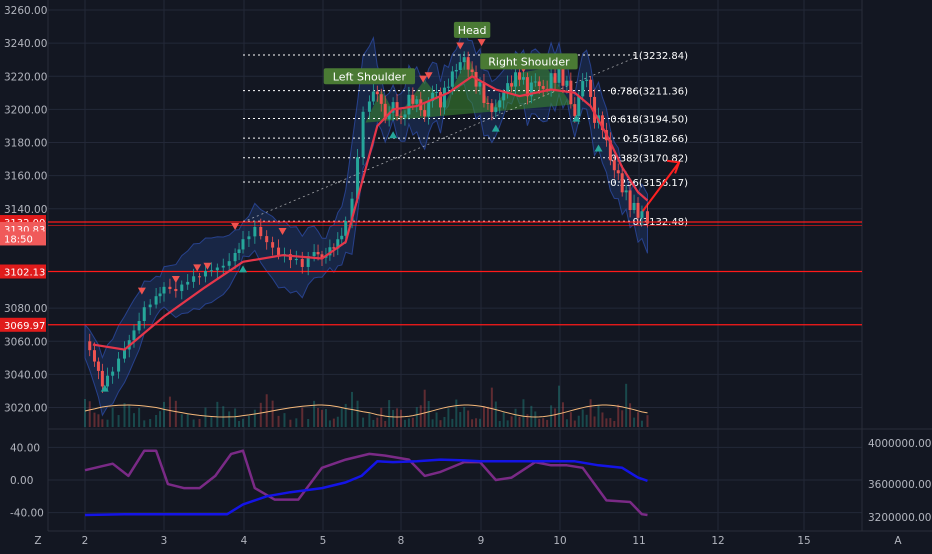 This screenshot has height=554, width=932. I want to click on price-tick-label: 3040.00, so click(25, 375).